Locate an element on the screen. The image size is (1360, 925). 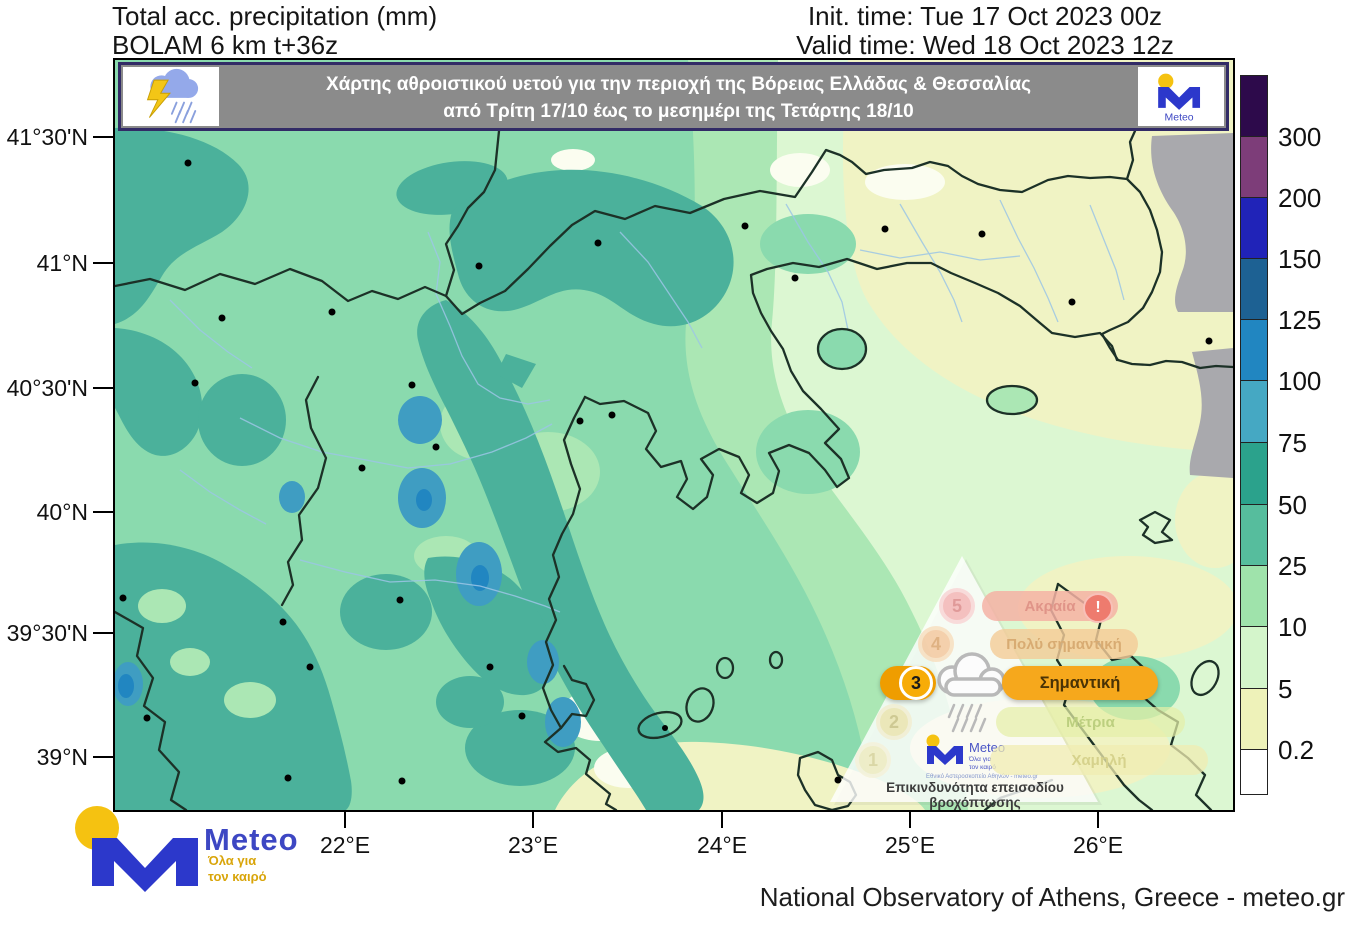
risk-level-pill-2: Μέτρια is located at coordinates (1090, 722).